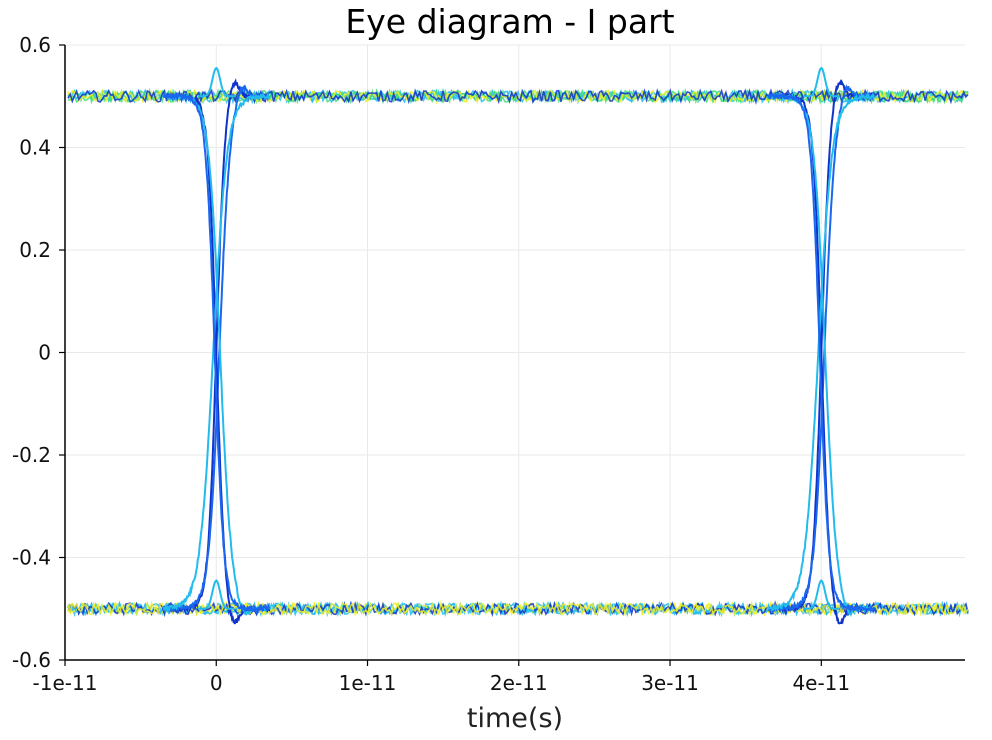 The image size is (992, 740). What do you see at coordinates (519, 683) in the screenshot?
I see `x-tick-label: 2e-11` at bounding box center [519, 683].